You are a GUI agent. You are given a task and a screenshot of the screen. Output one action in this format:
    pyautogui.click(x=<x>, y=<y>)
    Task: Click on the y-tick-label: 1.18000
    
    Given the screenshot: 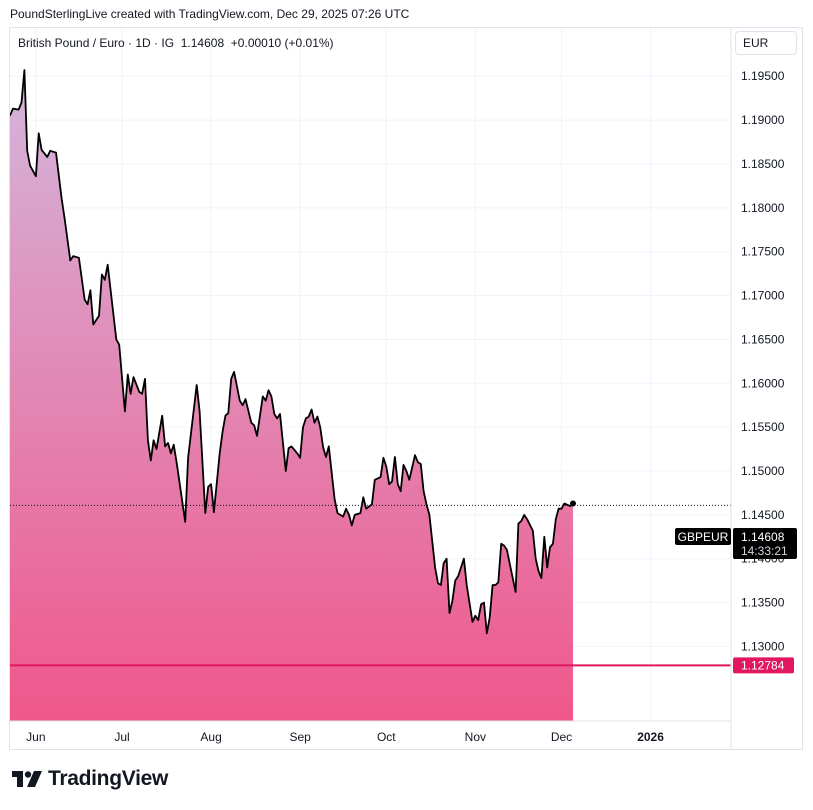 What is the action you would take?
    pyautogui.click(x=763, y=208)
    